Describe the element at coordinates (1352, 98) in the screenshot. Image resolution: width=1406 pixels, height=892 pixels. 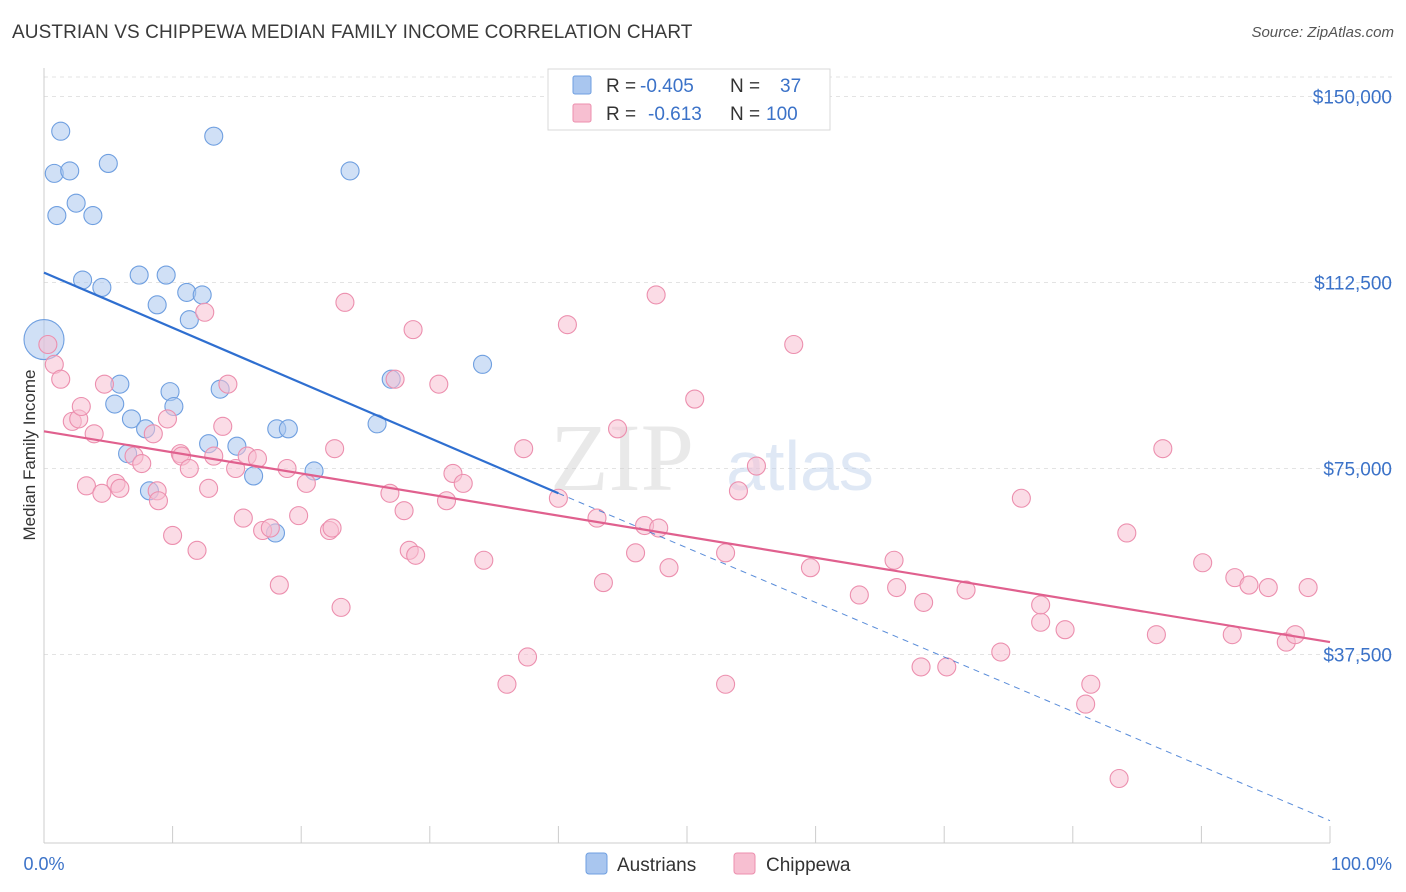
I see `y-tick-label-3: $150,000` at that location.